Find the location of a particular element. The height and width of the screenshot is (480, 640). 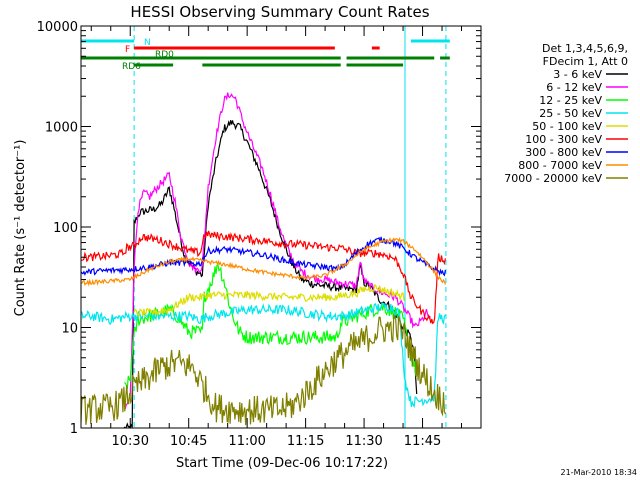

legend-entry-label: 25 - 50 keV is located at coordinates (570, 113).